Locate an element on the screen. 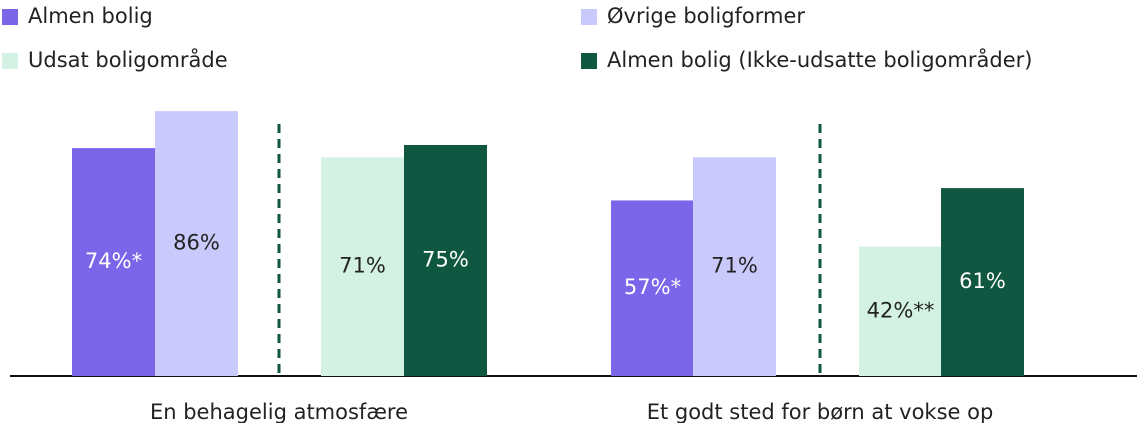 This screenshot has width=1137, height=423. legend-label: Almen bolig (Ikke-udsatte boligområder) is located at coordinates (819, 59).